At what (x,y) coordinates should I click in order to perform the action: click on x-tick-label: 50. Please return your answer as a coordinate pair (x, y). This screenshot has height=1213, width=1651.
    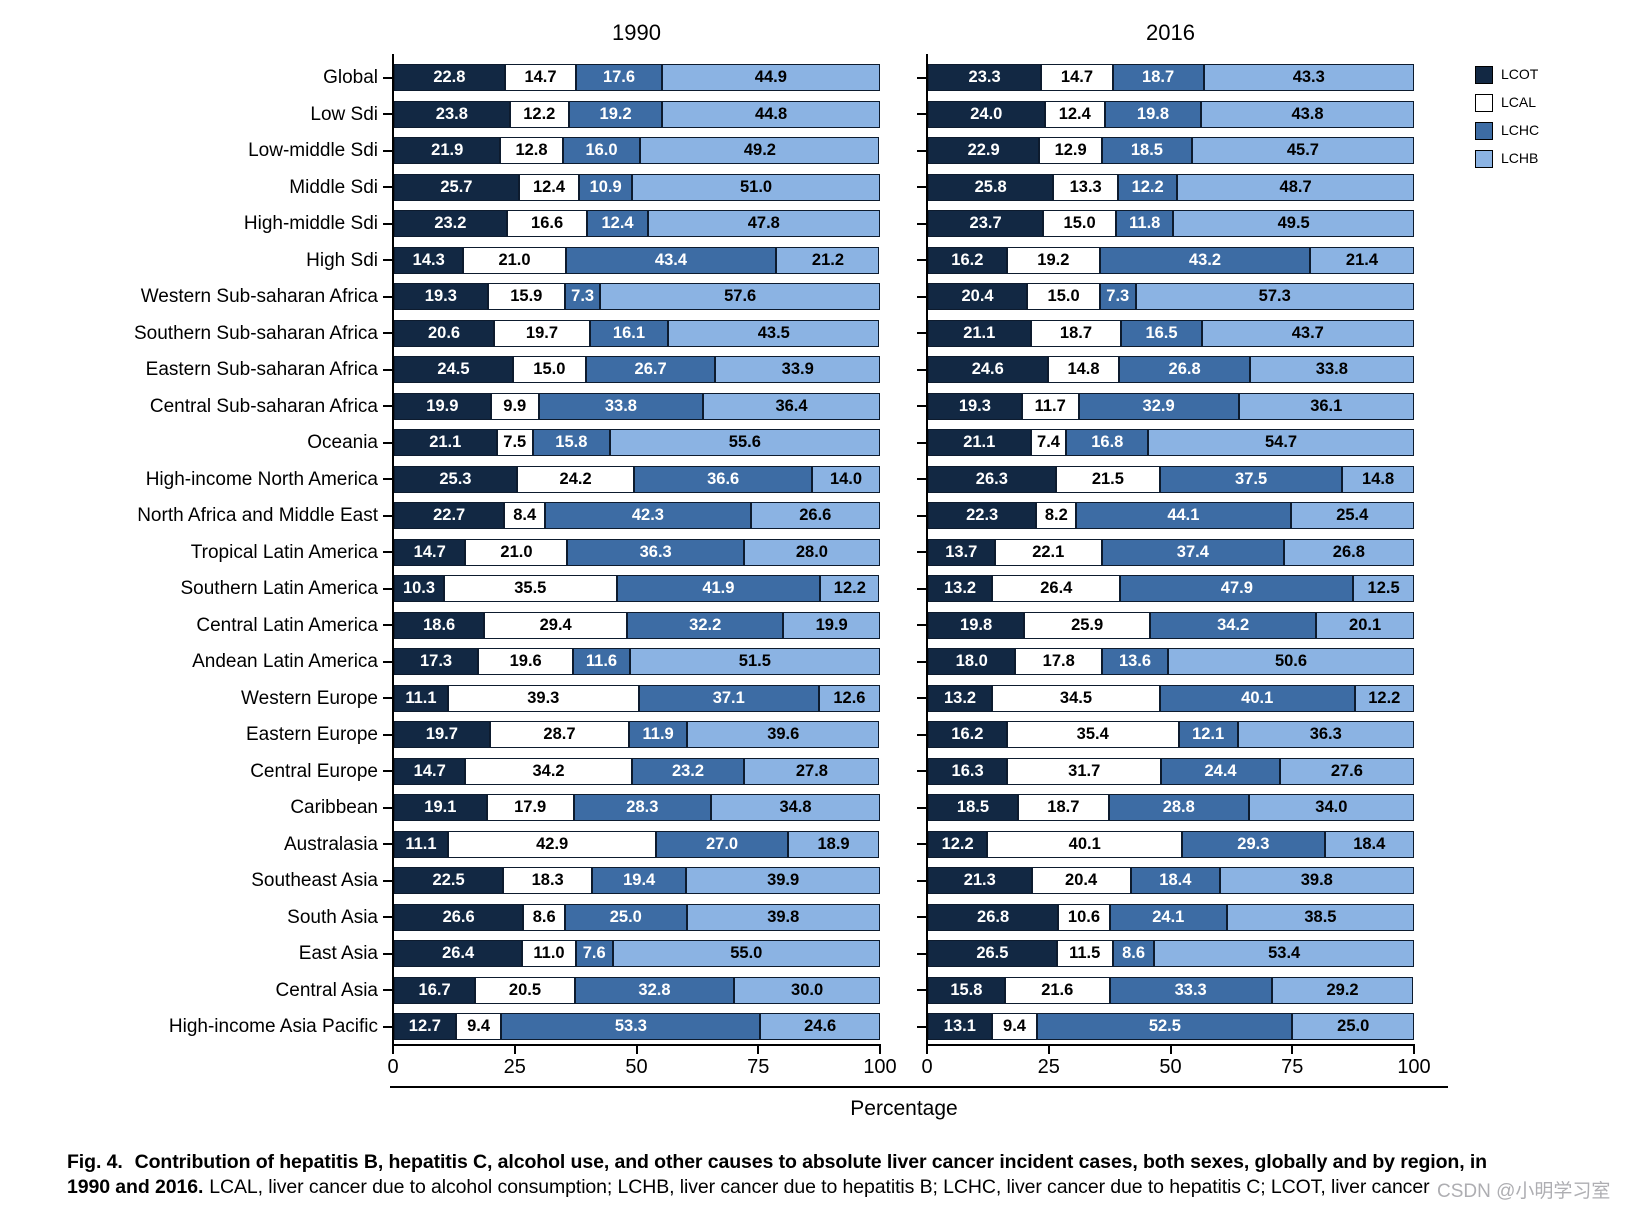
    Looking at the image, I should click on (1170, 1067).